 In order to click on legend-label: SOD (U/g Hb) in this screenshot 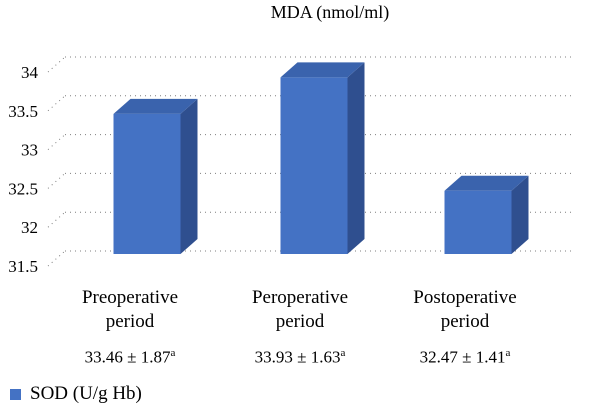, I will do `click(86, 393)`.